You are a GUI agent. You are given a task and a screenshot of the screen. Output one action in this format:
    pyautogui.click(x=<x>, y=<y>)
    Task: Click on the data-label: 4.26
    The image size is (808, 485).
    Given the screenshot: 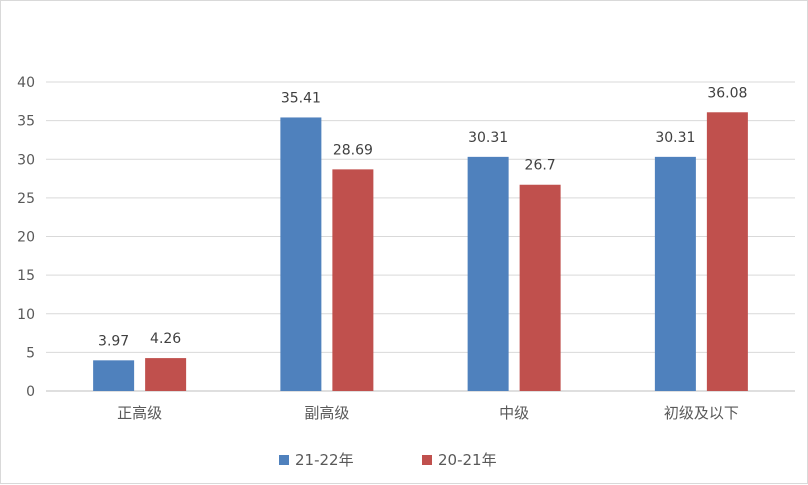 What is the action you would take?
    pyautogui.click(x=165, y=339)
    